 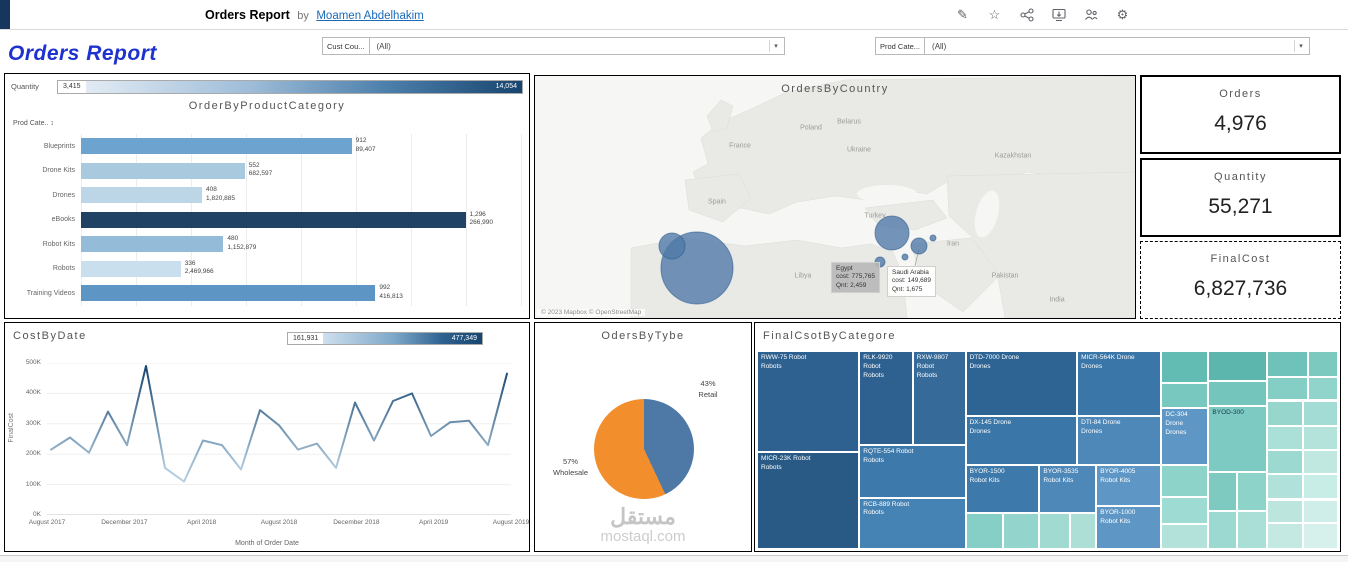 I want to click on star-icon: ☆, so click(x=994, y=14).